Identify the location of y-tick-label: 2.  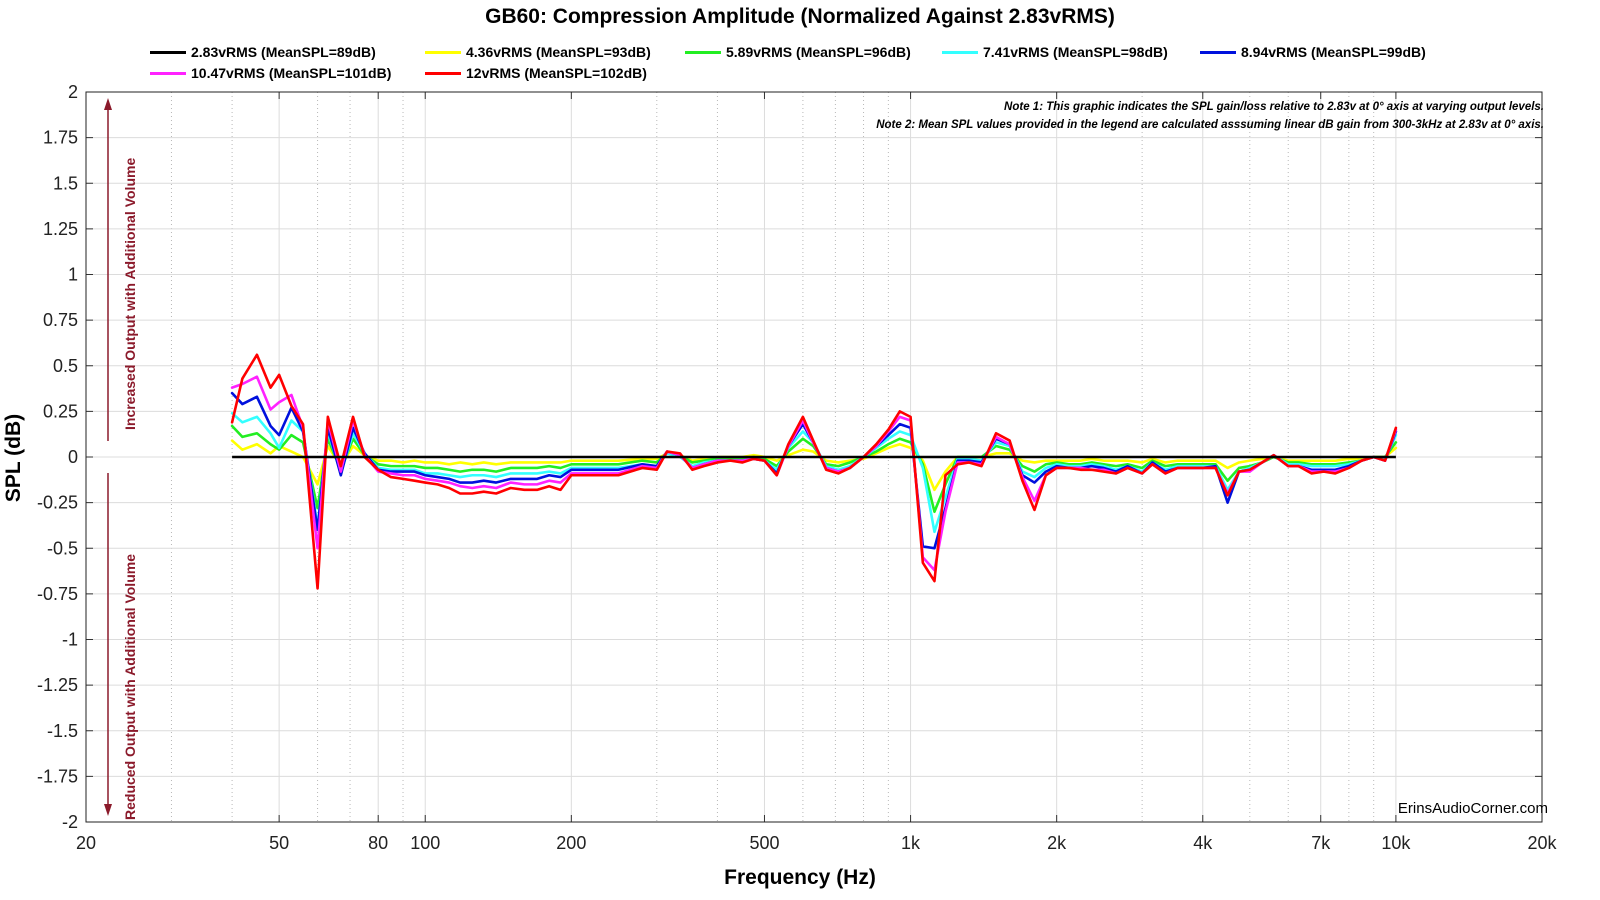
(73, 92).